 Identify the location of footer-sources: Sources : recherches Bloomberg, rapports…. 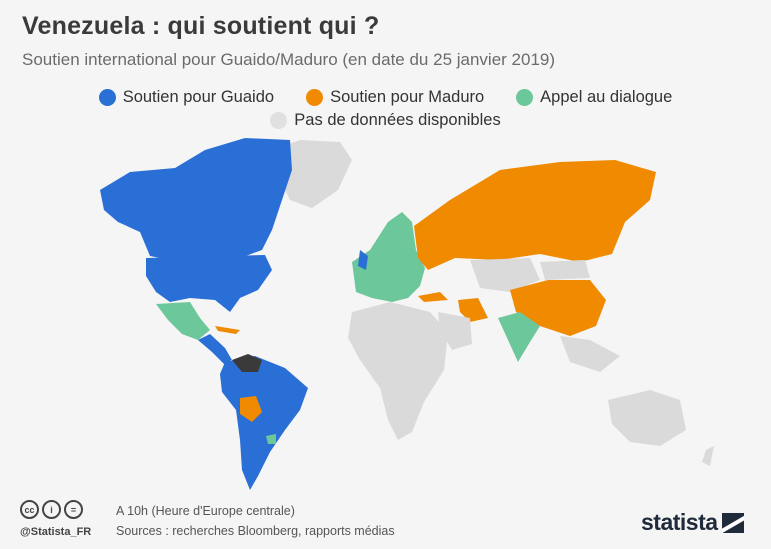
(255, 531).